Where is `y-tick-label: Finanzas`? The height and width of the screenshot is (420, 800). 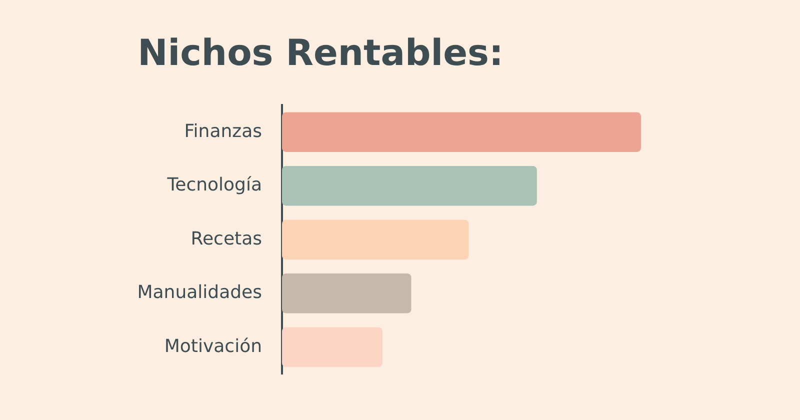 y-tick-label: Finanzas is located at coordinates (223, 131).